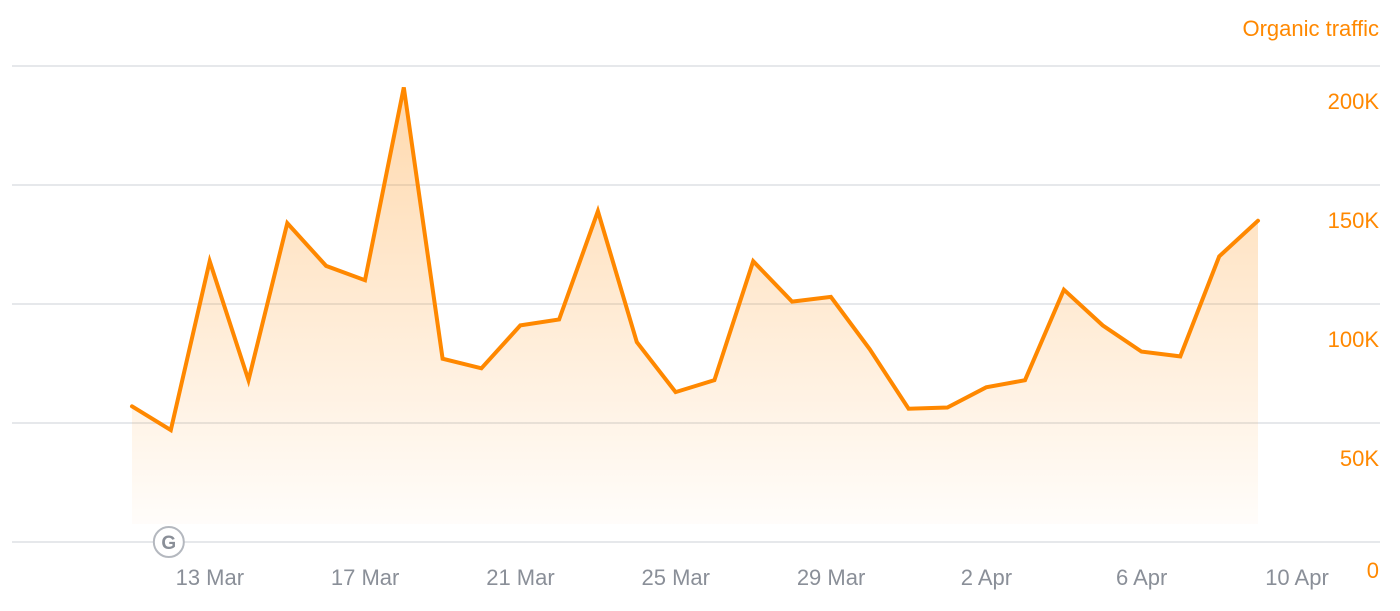 The height and width of the screenshot is (611, 1400). What do you see at coordinates (1373, 570) in the screenshot?
I see `y-tick-label: 0` at bounding box center [1373, 570].